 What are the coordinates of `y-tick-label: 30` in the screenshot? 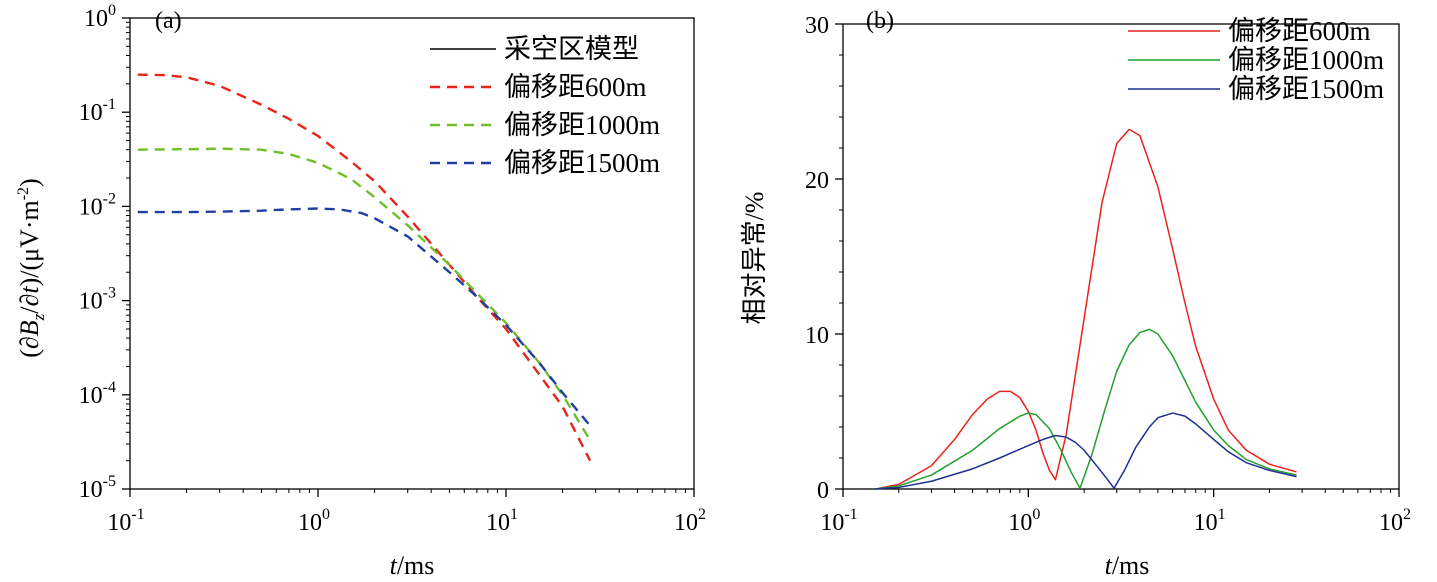 It's located at (817, 26).